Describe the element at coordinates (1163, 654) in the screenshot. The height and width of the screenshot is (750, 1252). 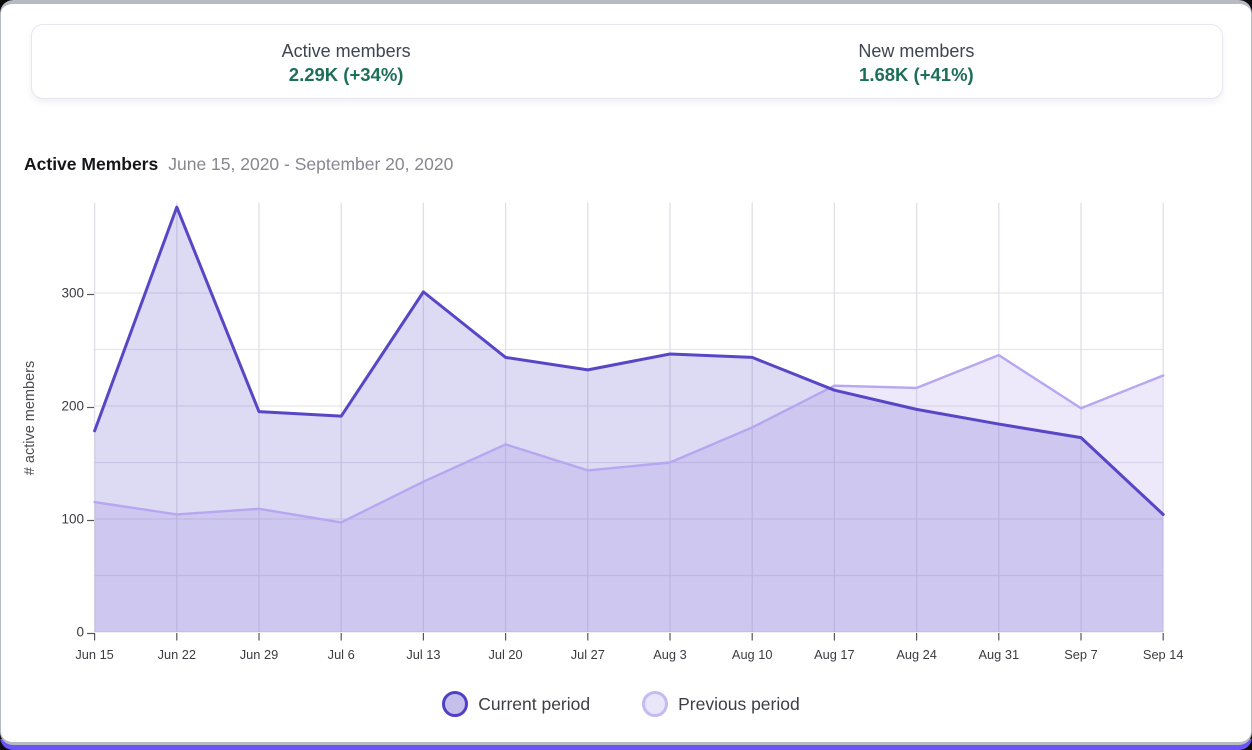
I see `svg-text: Sep 14` at that location.